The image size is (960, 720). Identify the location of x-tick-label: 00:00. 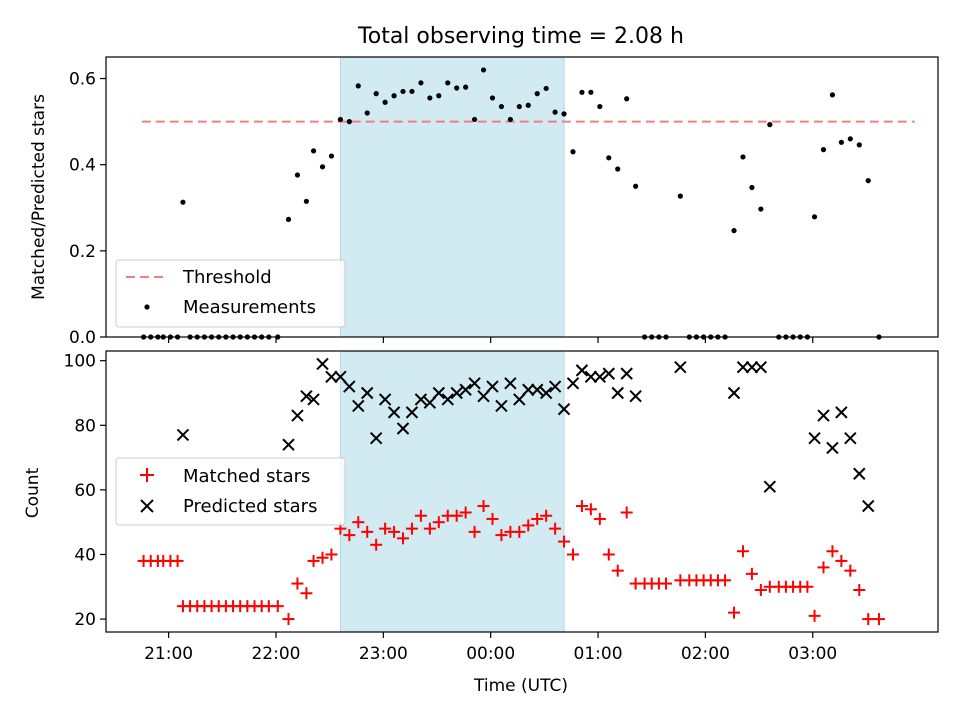
(490, 654).